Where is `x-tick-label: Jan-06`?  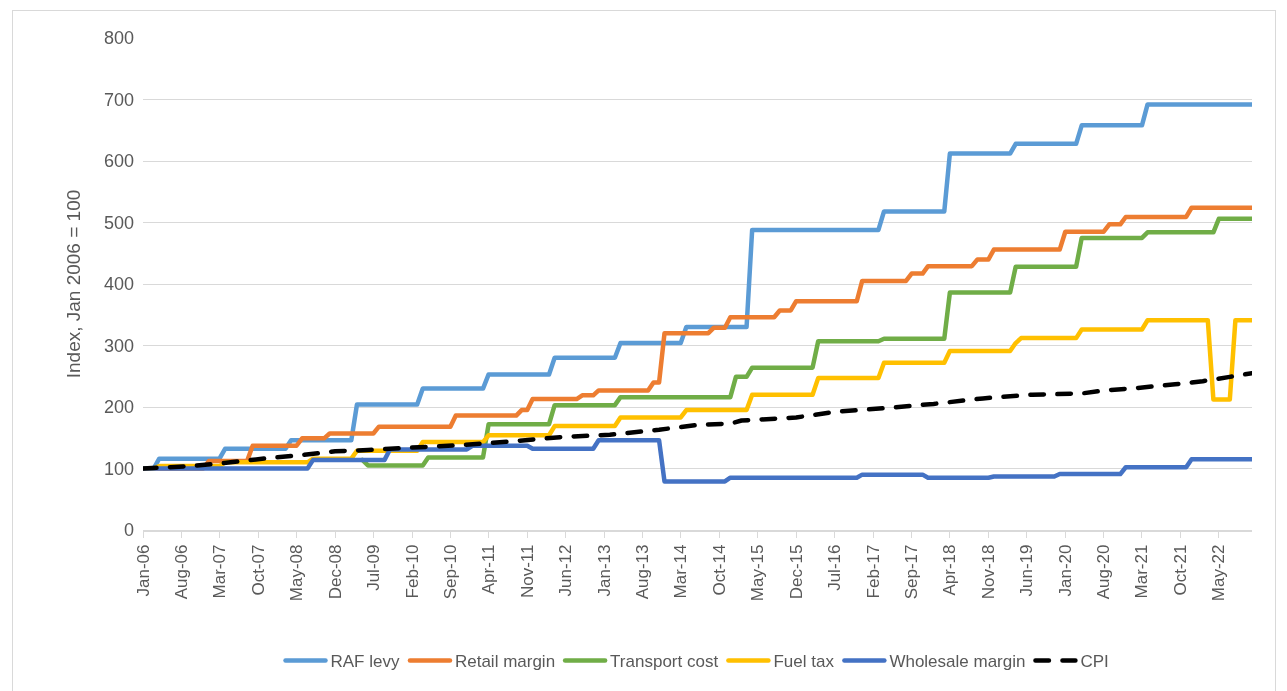
x-tick-label: Jan-06 is located at coordinates (143, 570).